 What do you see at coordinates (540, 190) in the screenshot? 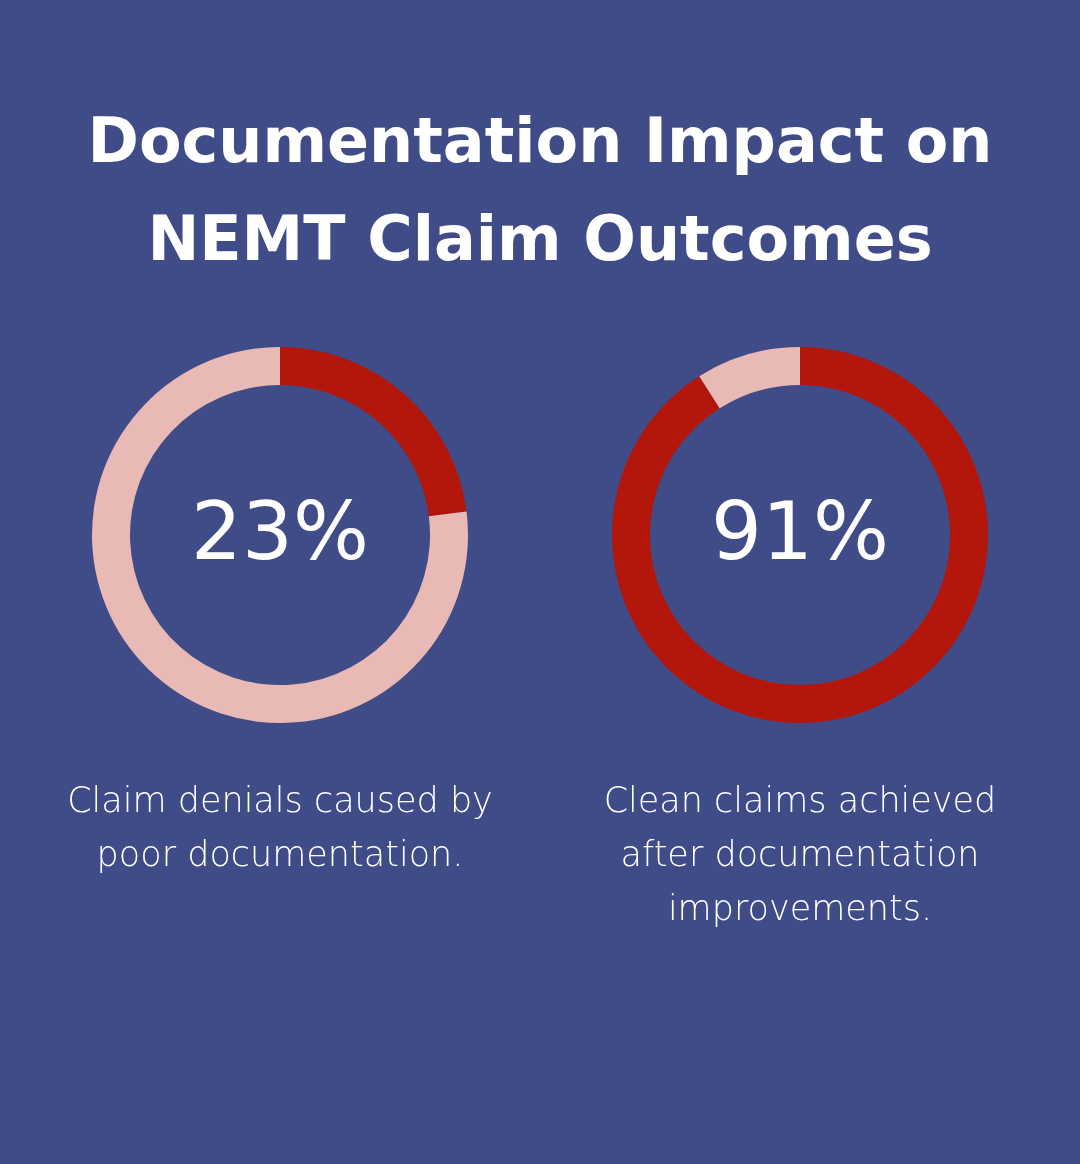
I see `chart-title: Documentation Impact on NEMT Claim Outcomes` at bounding box center [540, 190].